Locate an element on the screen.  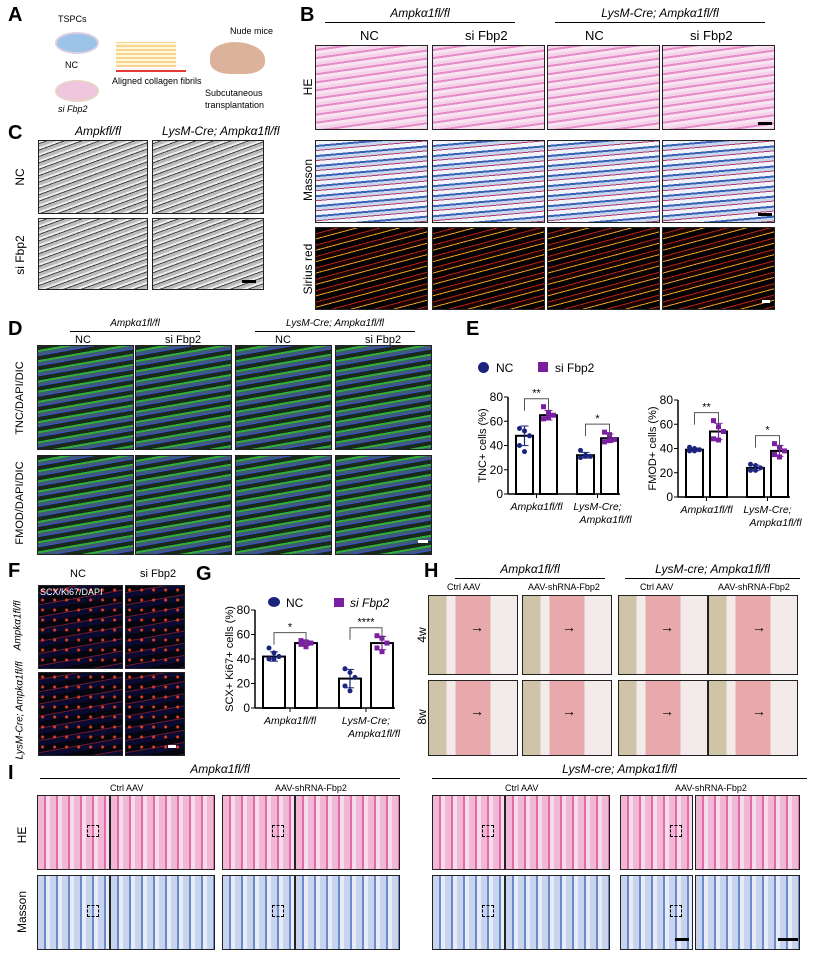
y-tick-label: 80 is located at coordinates (497, 397).